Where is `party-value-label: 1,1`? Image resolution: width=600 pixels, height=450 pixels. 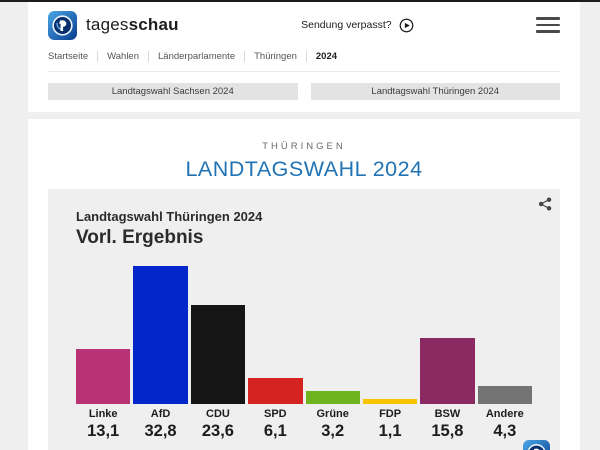
party-value-label: 1,1 is located at coordinates (390, 431).